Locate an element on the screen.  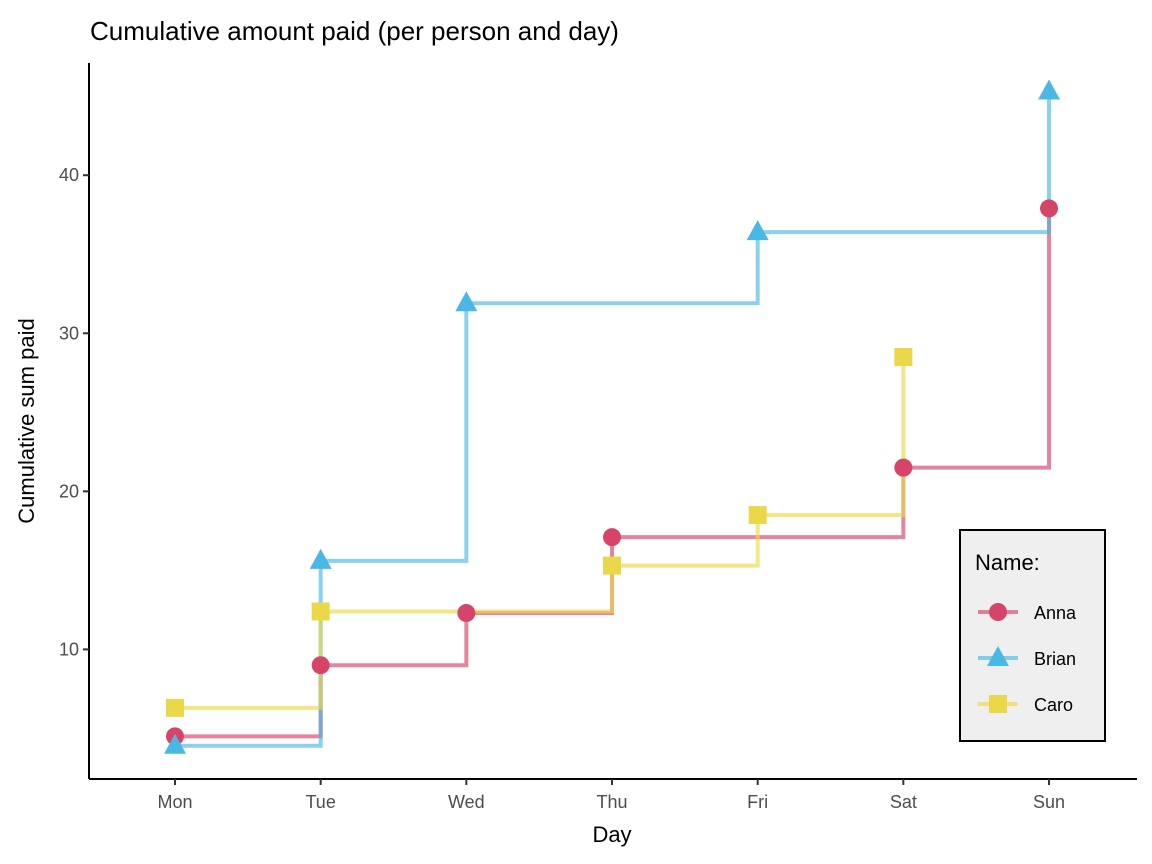
legend-label: Caro is located at coordinates (1053, 705).